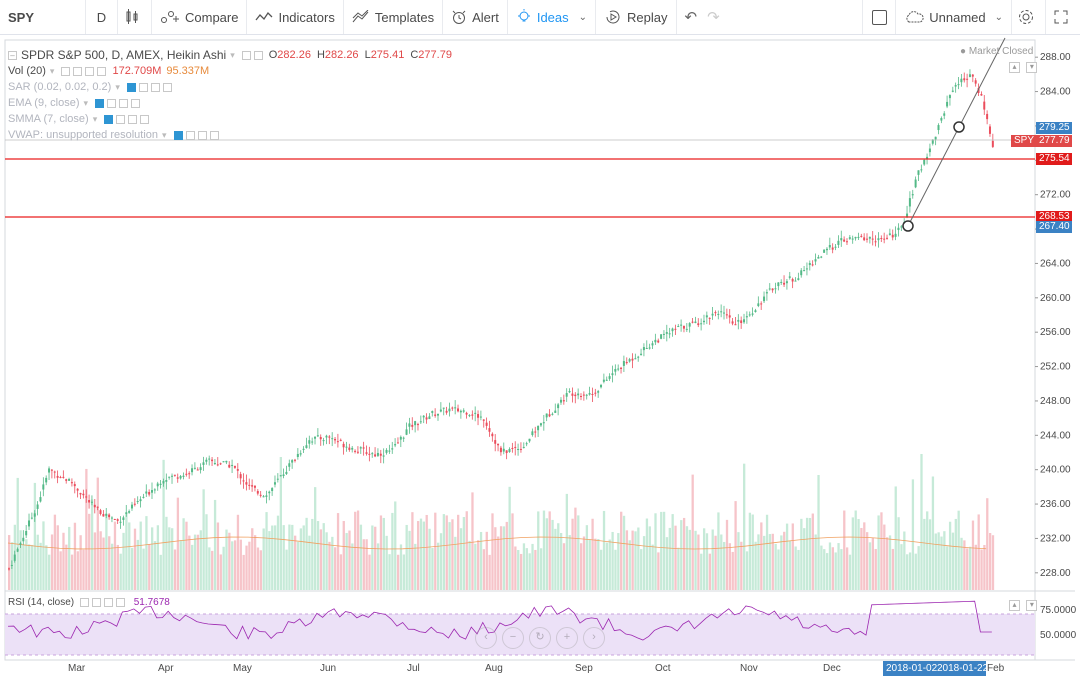 The image size is (1080, 678). Describe the element at coordinates (394, 17) in the screenshot. I see `templates-button: Templates` at that location.